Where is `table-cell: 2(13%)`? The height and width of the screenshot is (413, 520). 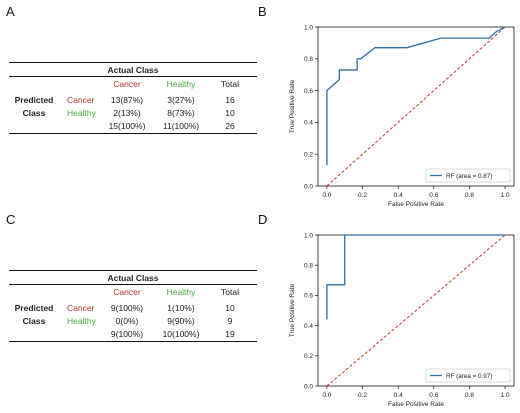
table-cell: 2(13%) is located at coordinates (127, 113).